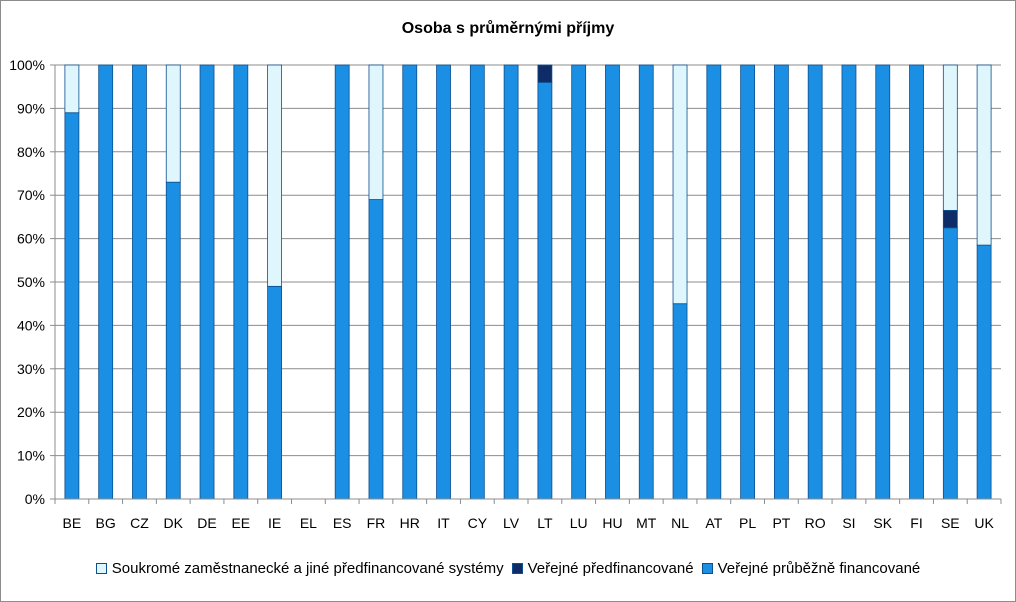 This screenshot has width=1016, height=602. What do you see at coordinates (274, 523) in the screenshot?
I see `x-tick-label: IE` at bounding box center [274, 523].